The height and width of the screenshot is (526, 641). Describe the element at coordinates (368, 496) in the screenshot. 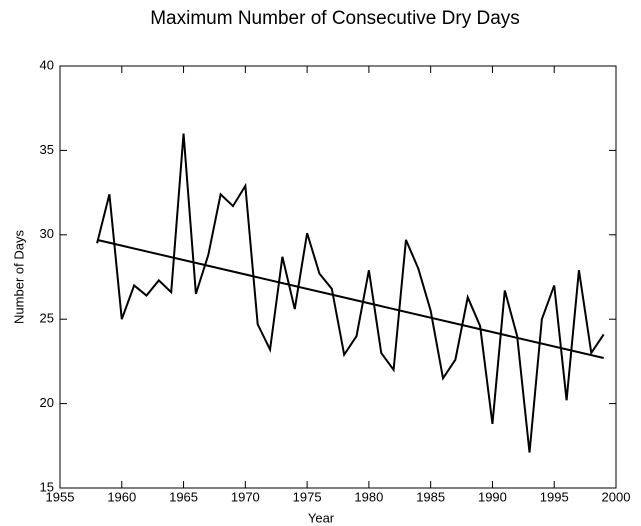

I see `x-tick-label: 1980` at that location.